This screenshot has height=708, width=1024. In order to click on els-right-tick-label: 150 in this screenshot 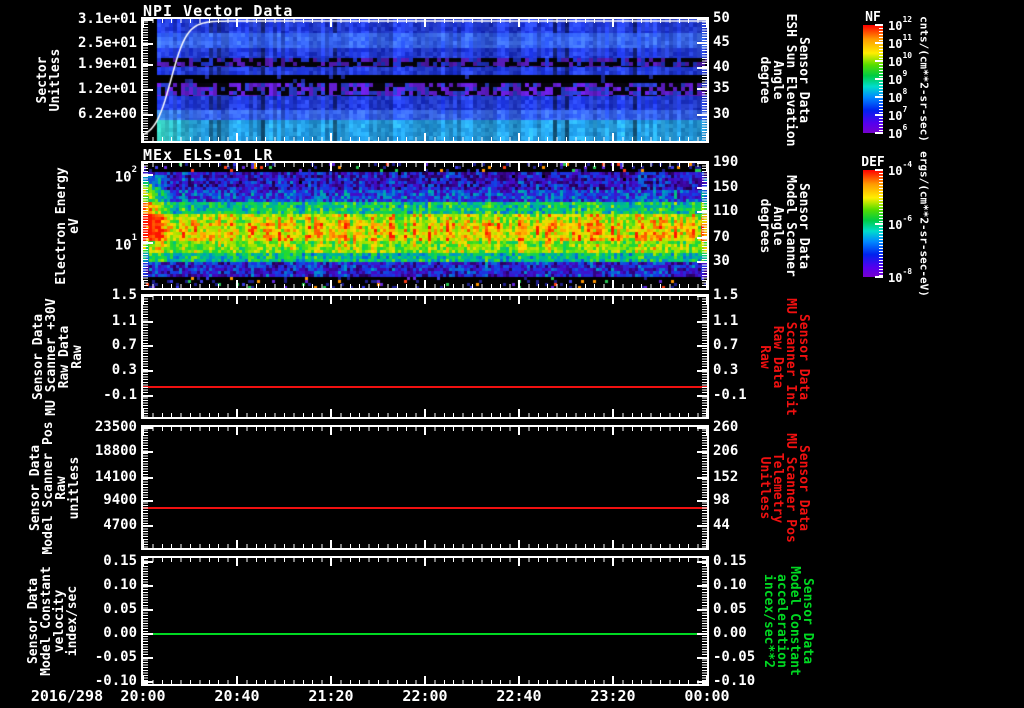, I will do `click(726, 187)`.